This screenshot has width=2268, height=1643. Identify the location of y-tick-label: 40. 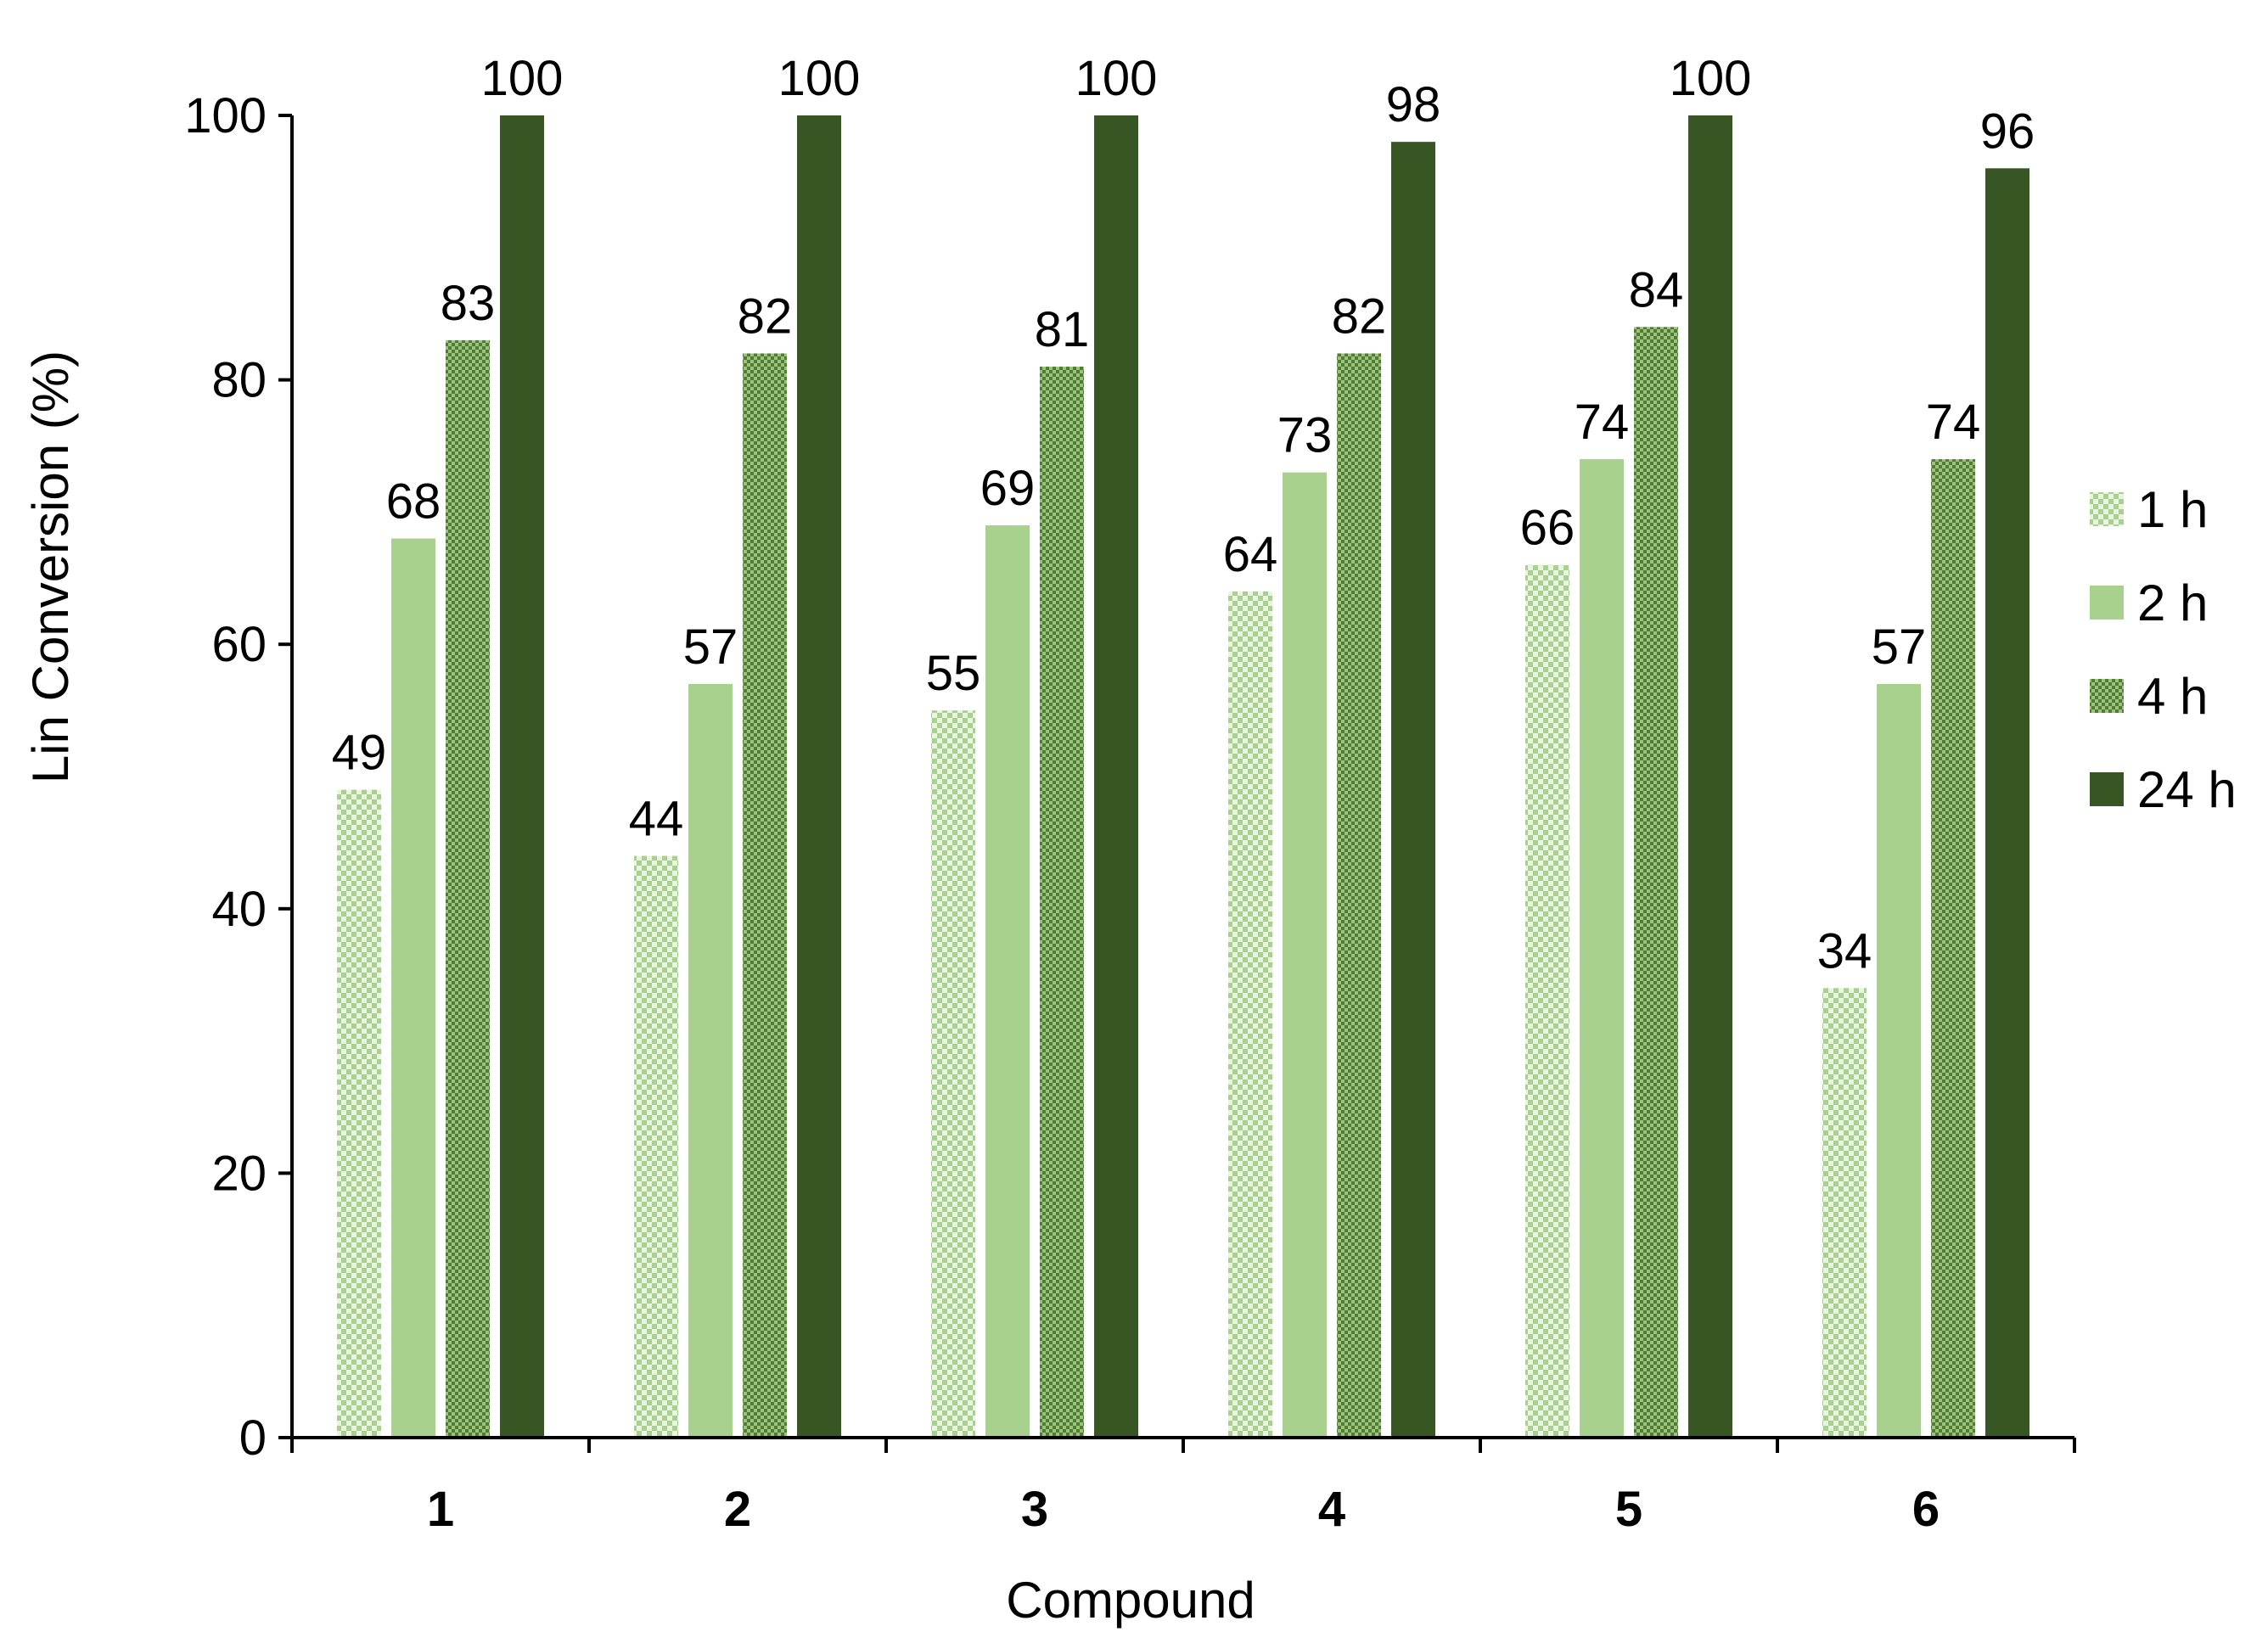
(239, 910).